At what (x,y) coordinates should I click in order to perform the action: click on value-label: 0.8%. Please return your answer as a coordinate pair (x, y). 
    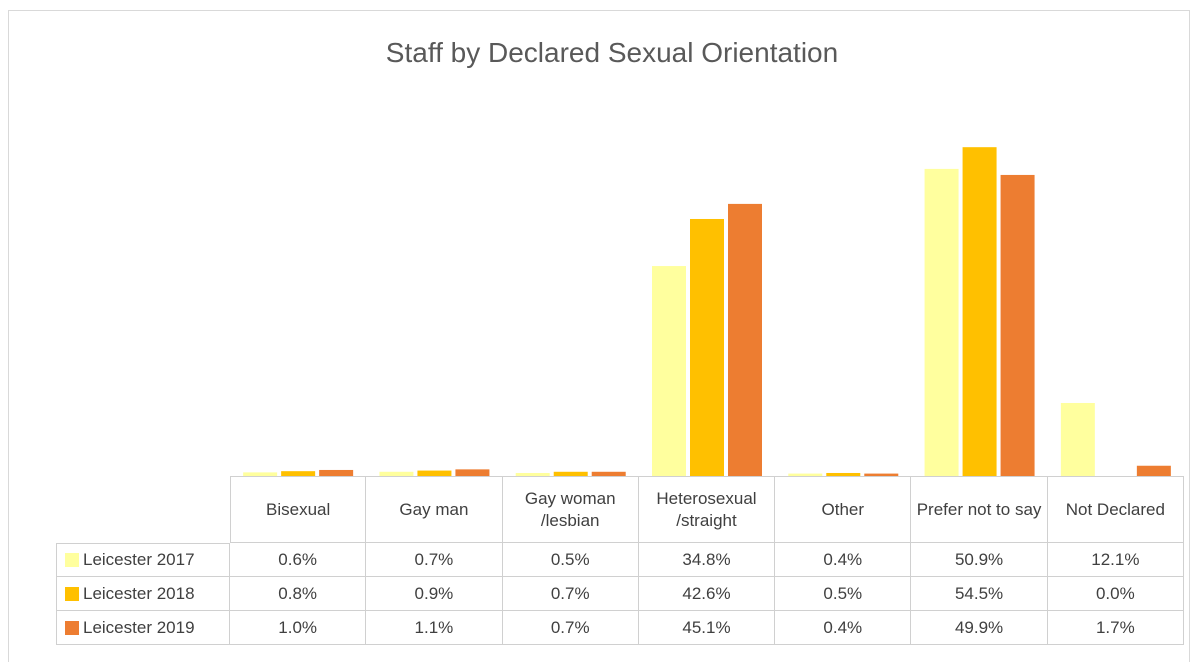
    Looking at the image, I should click on (298, 594).